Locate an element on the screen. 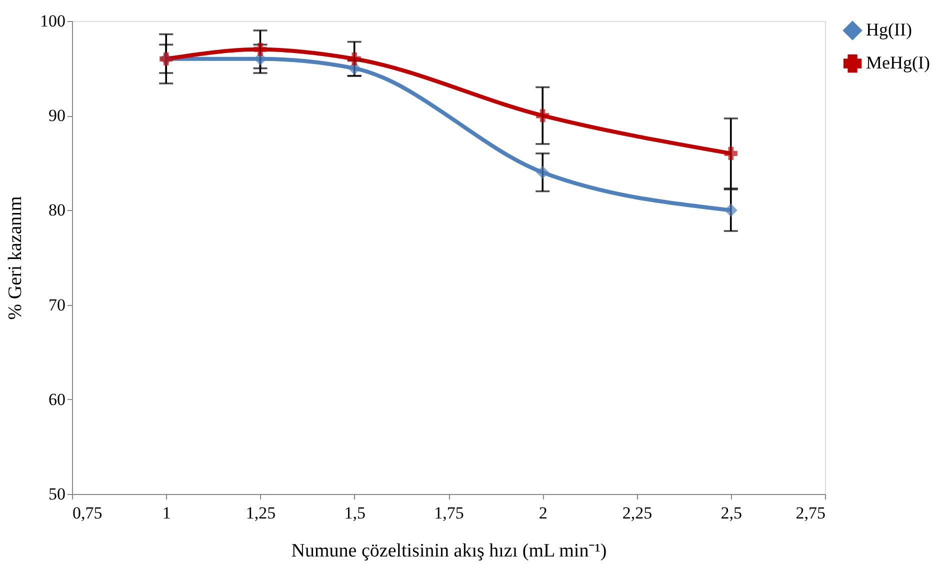  x-tick-label: 2,5 is located at coordinates (731, 513).